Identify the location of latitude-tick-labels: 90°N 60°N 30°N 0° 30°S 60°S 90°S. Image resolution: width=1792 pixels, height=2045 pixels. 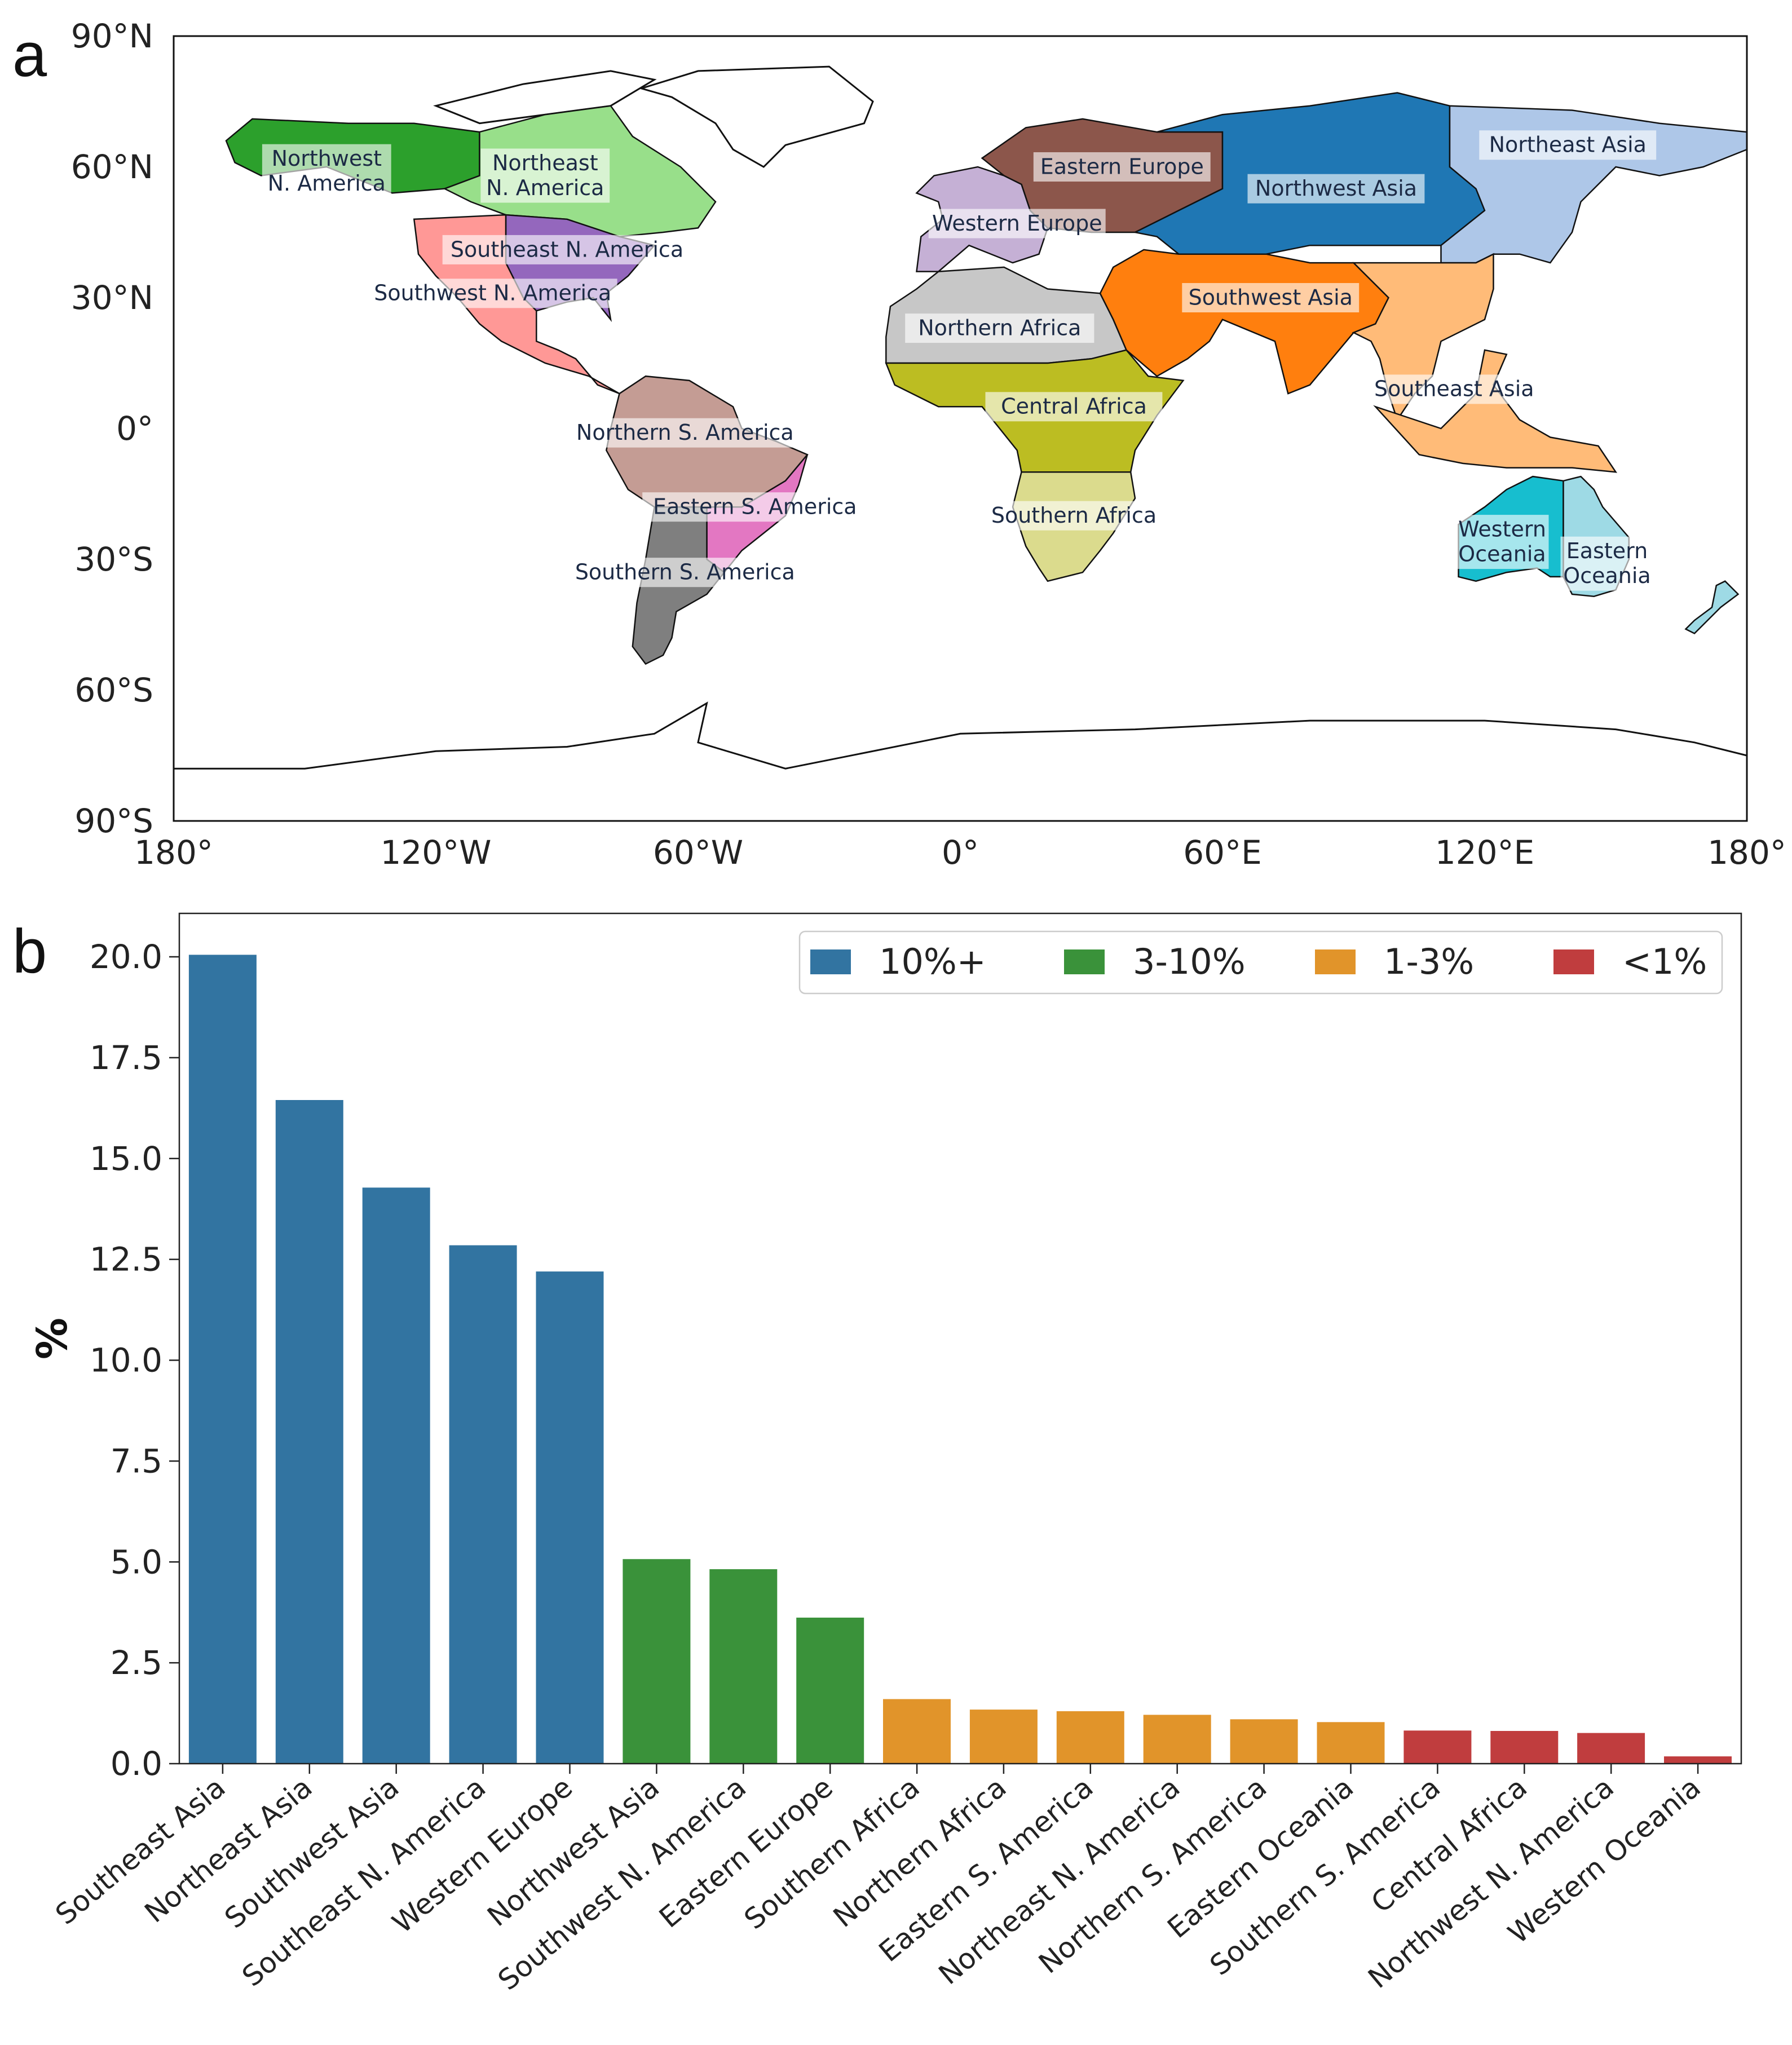
(112, 428).